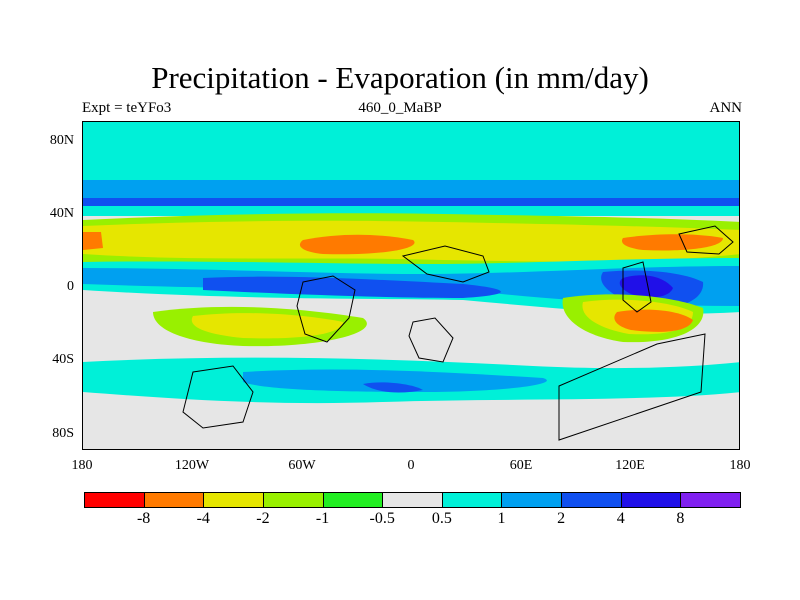 This screenshot has width=800, height=600. I want to click on x-tick-label-120w: 120W, so click(192, 465).